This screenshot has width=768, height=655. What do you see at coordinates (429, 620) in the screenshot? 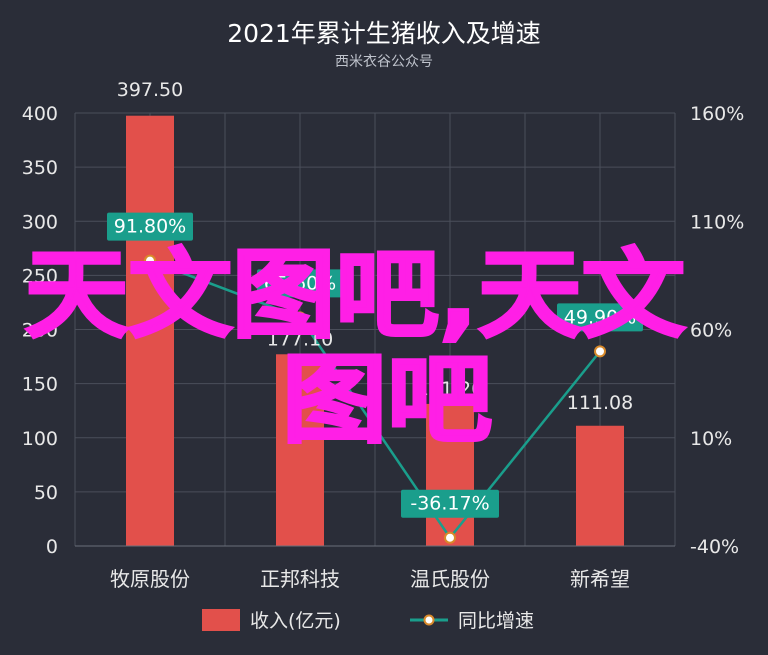
I see `legend-swatch-point` at bounding box center [429, 620].